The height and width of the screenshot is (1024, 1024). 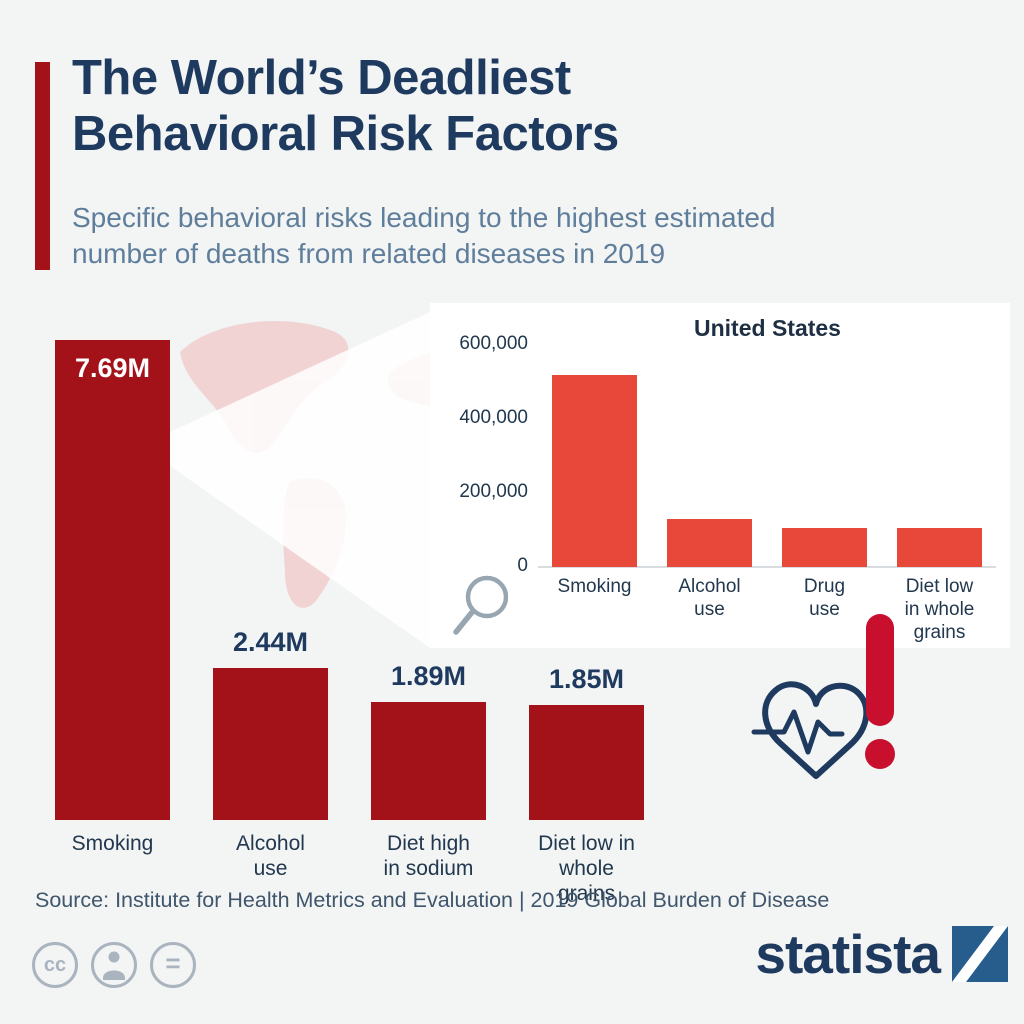 What do you see at coordinates (428, 676) in the screenshot?
I see `bar-value-label: 1.89M` at bounding box center [428, 676].